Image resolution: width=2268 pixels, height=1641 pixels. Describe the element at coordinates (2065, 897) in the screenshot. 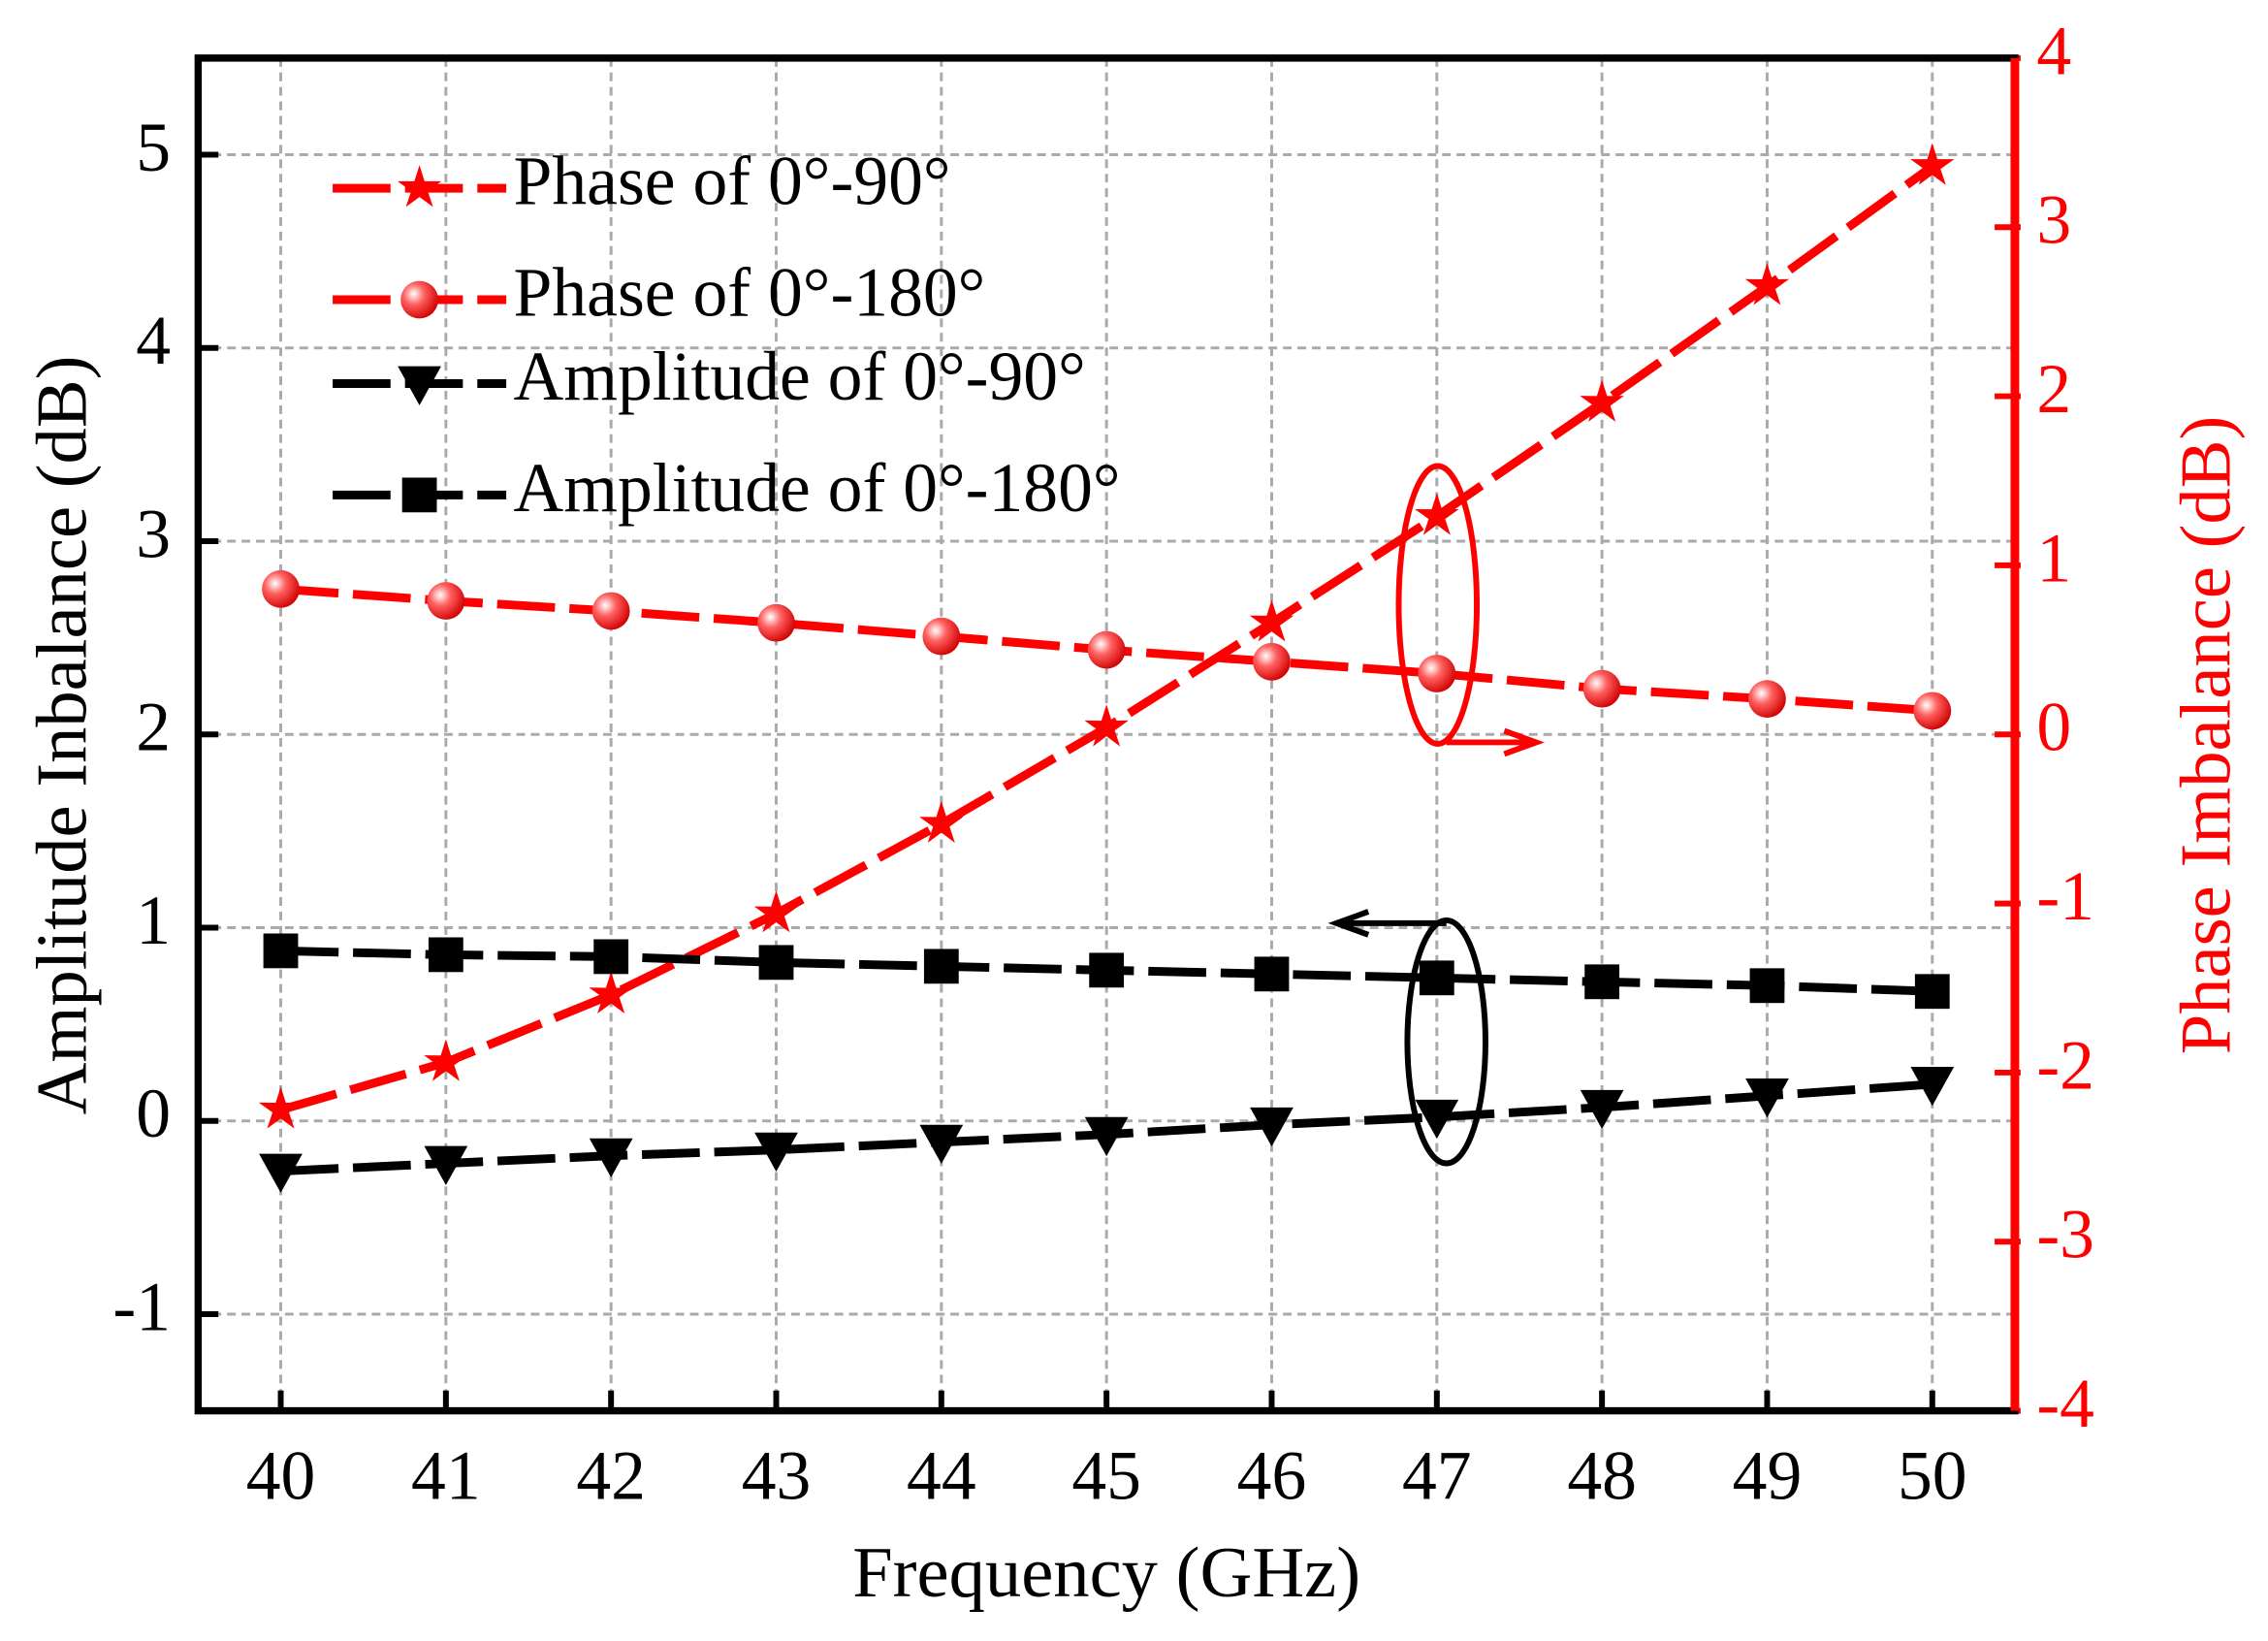

I see `y2-tick-label: -1` at that location.